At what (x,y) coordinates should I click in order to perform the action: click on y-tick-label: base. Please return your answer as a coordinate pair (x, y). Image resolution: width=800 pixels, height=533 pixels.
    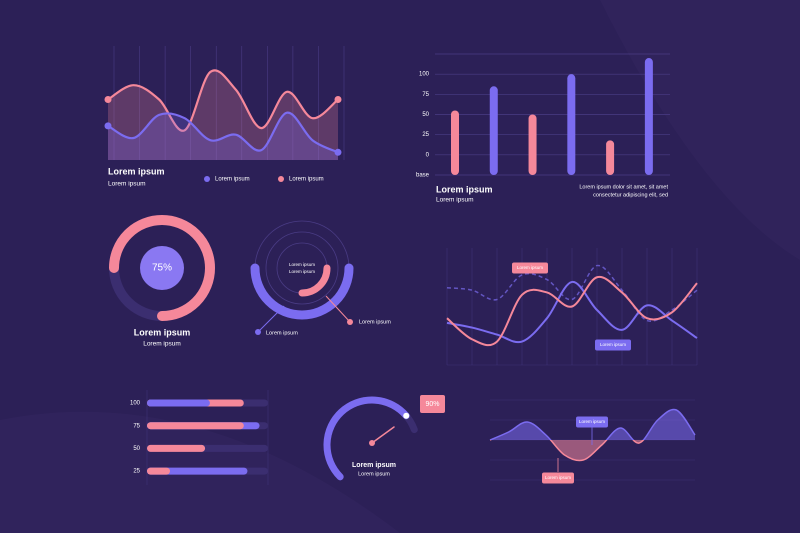
    Looking at the image, I should click on (423, 176).